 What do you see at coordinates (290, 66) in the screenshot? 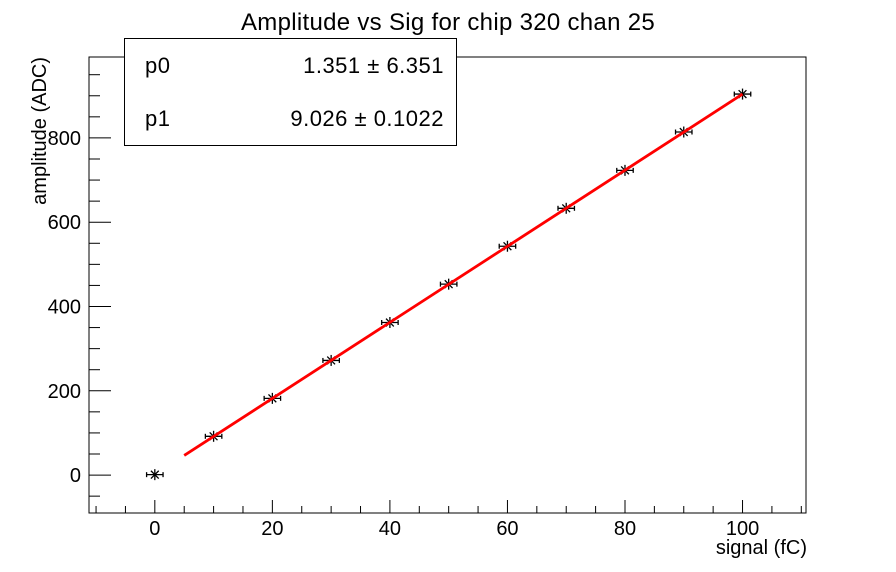
I see `stat-row-p0: p0 1.351 ± 6.351` at bounding box center [290, 66].